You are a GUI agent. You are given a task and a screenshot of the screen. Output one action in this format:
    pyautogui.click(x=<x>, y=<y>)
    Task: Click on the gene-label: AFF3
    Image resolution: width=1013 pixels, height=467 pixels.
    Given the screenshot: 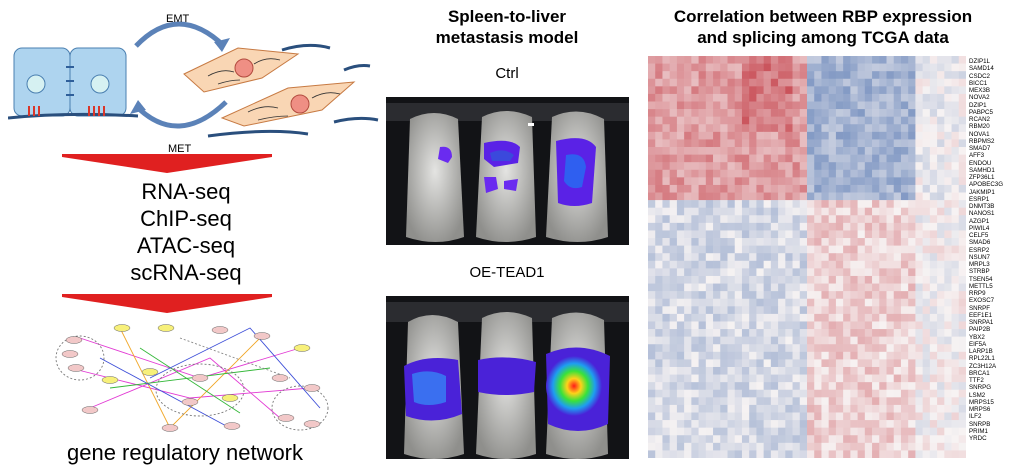 What is the action you would take?
    pyautogui.click(x=977, y=156)
    